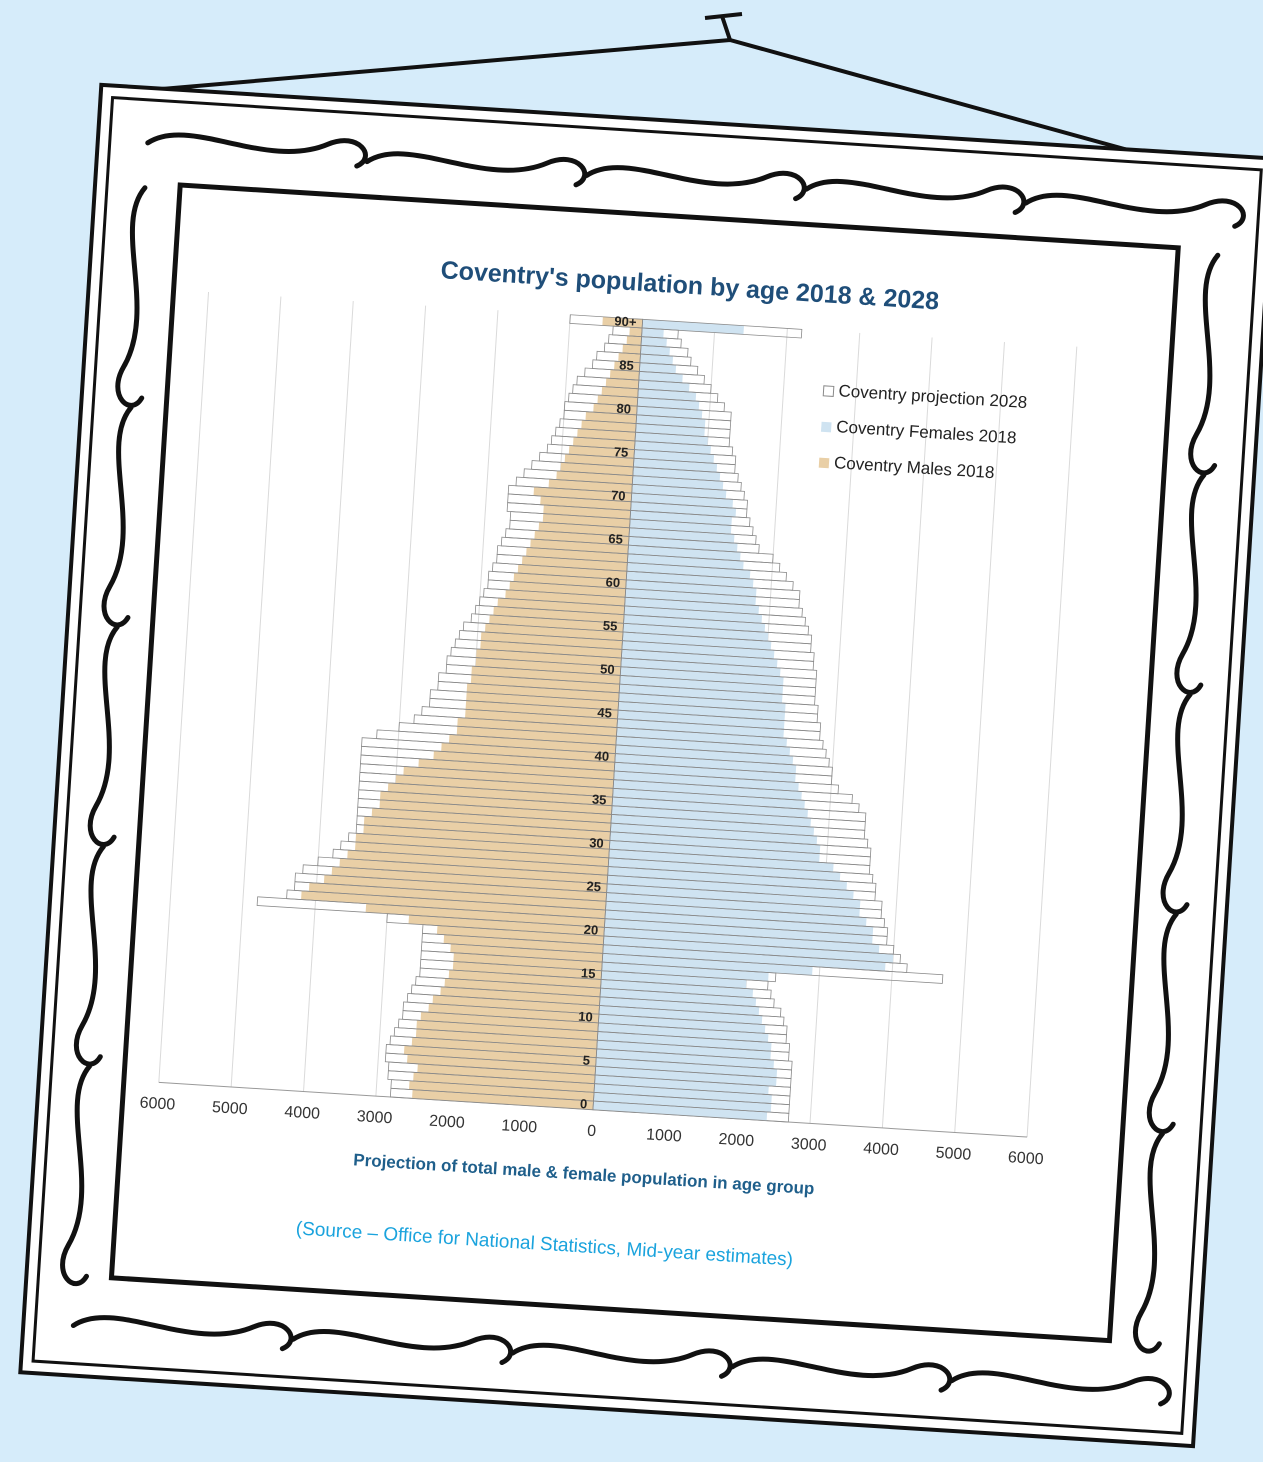  Describe the element at coordinates (620, 452) in the screenshot. I see `y-tick-label: 75` at that location.